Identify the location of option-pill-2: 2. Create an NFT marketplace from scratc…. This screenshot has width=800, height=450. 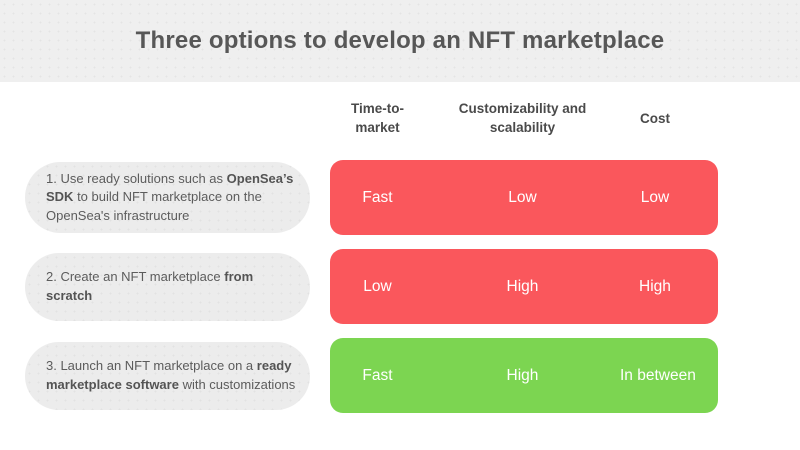
(167, 286).